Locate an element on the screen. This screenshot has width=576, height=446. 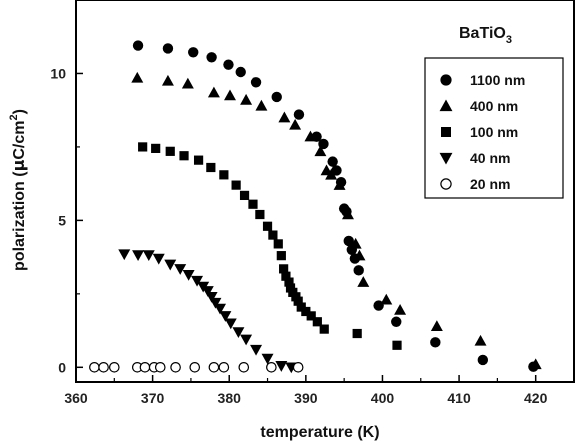
x-tick-label: 420 is located at coordinates (536, 398).